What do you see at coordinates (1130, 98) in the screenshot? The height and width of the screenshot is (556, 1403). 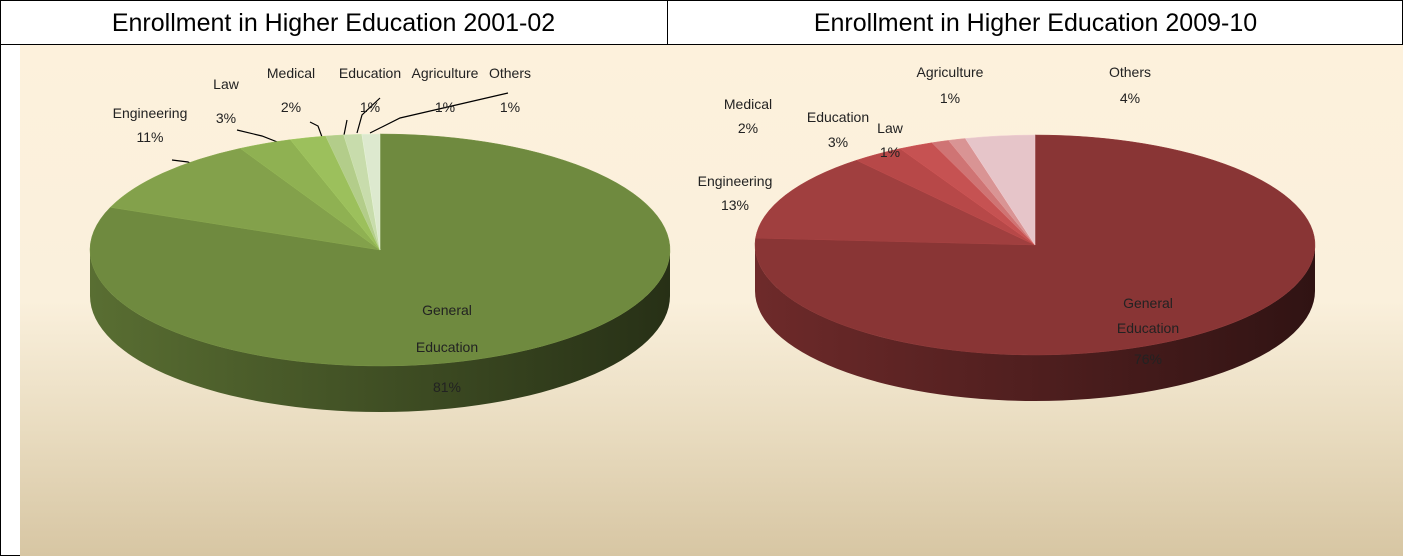 I see `slice-value-label: 4%` at bounding box center [1130, 98].